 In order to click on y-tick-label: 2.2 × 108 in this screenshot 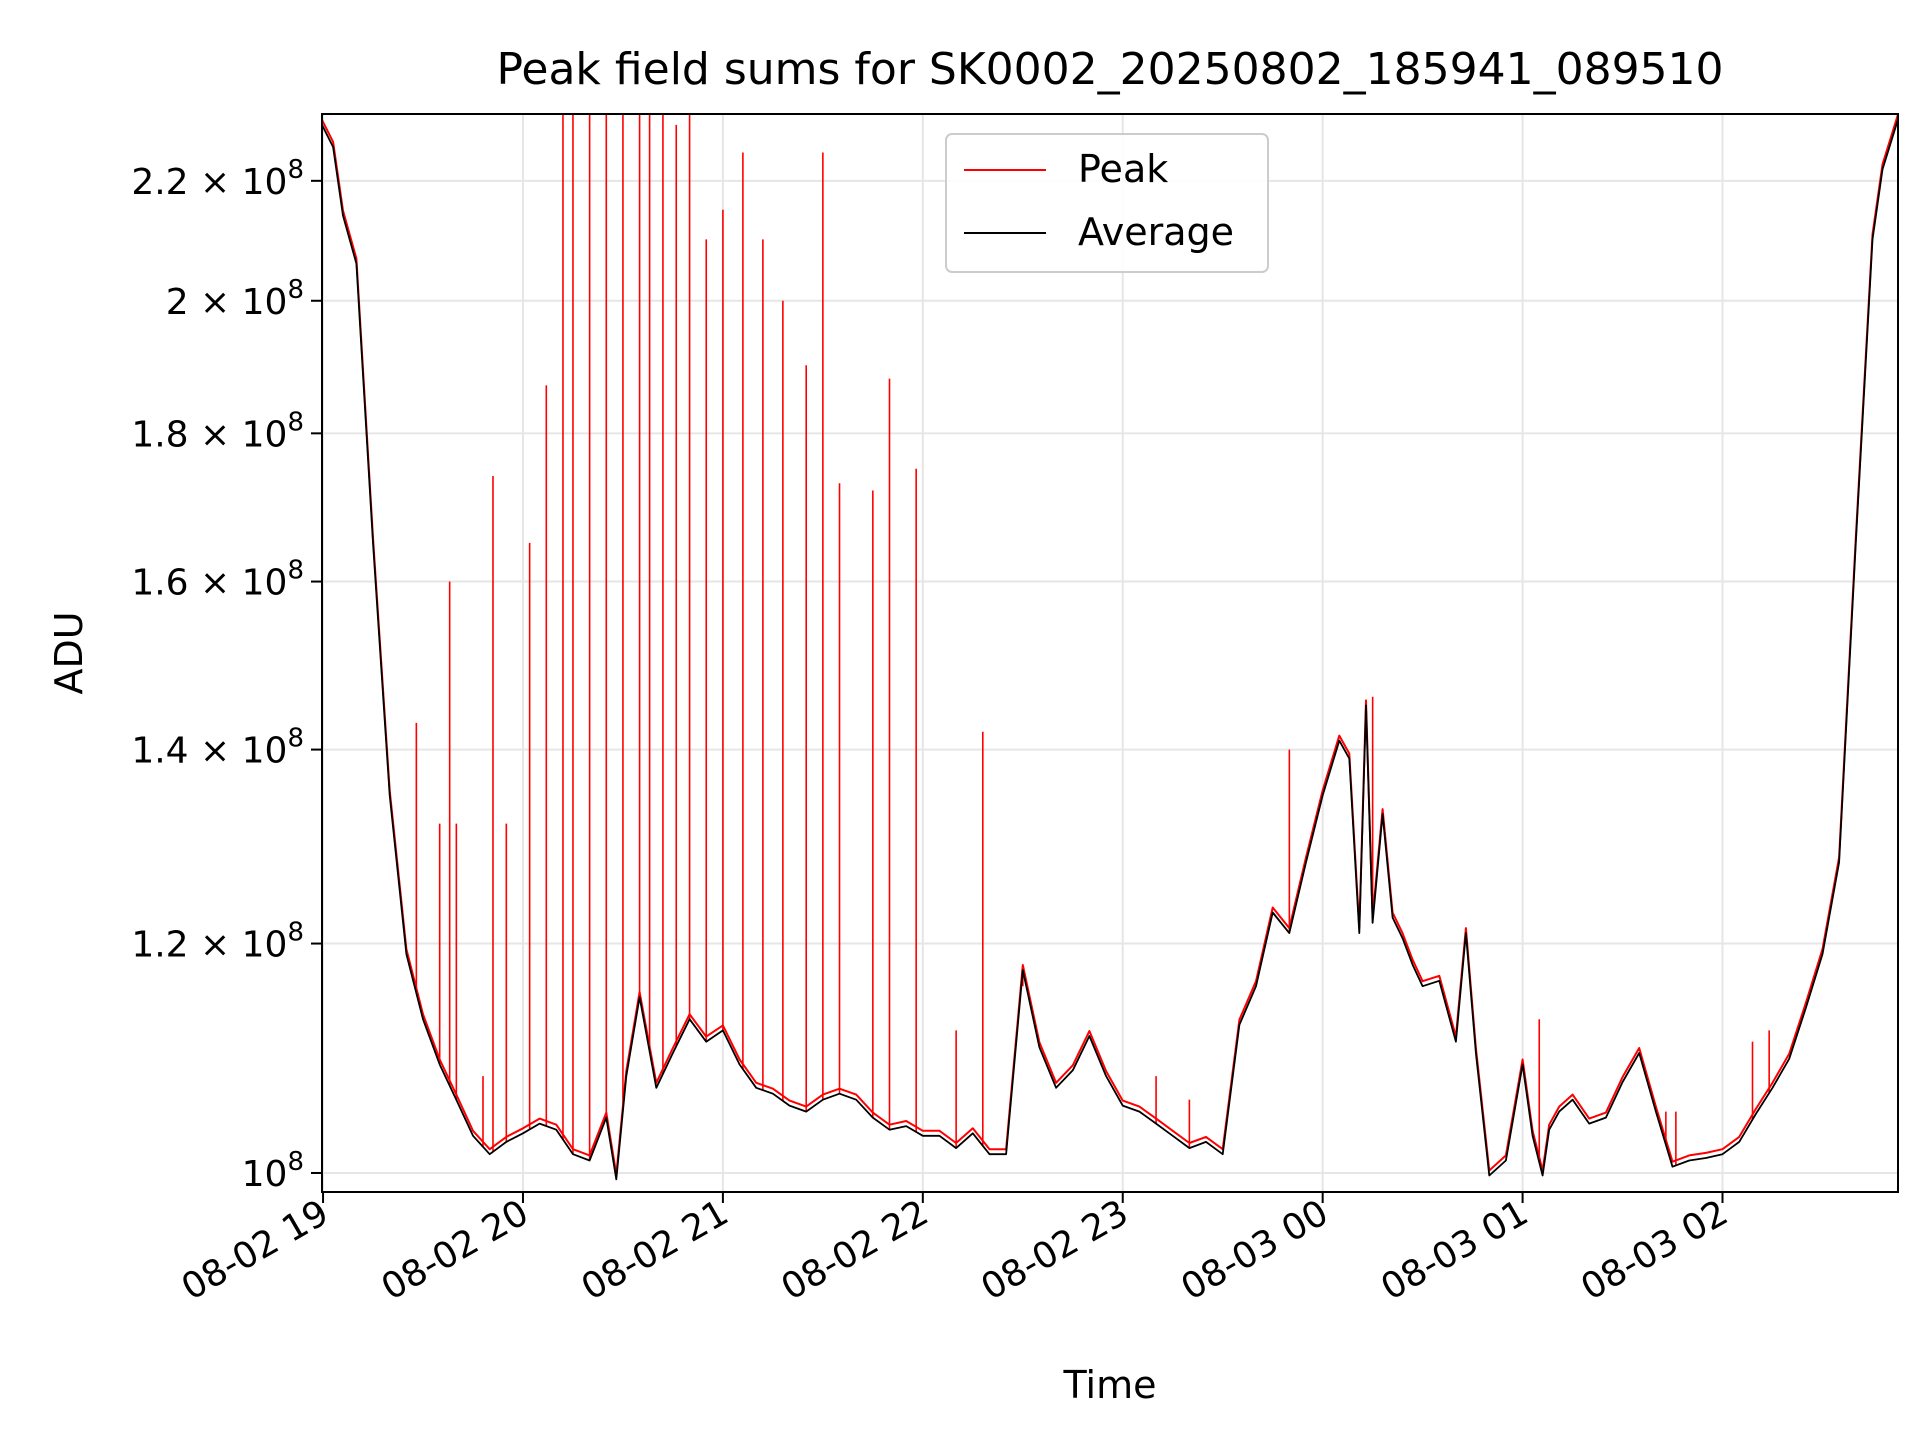, I will do `click(217, 179)`.